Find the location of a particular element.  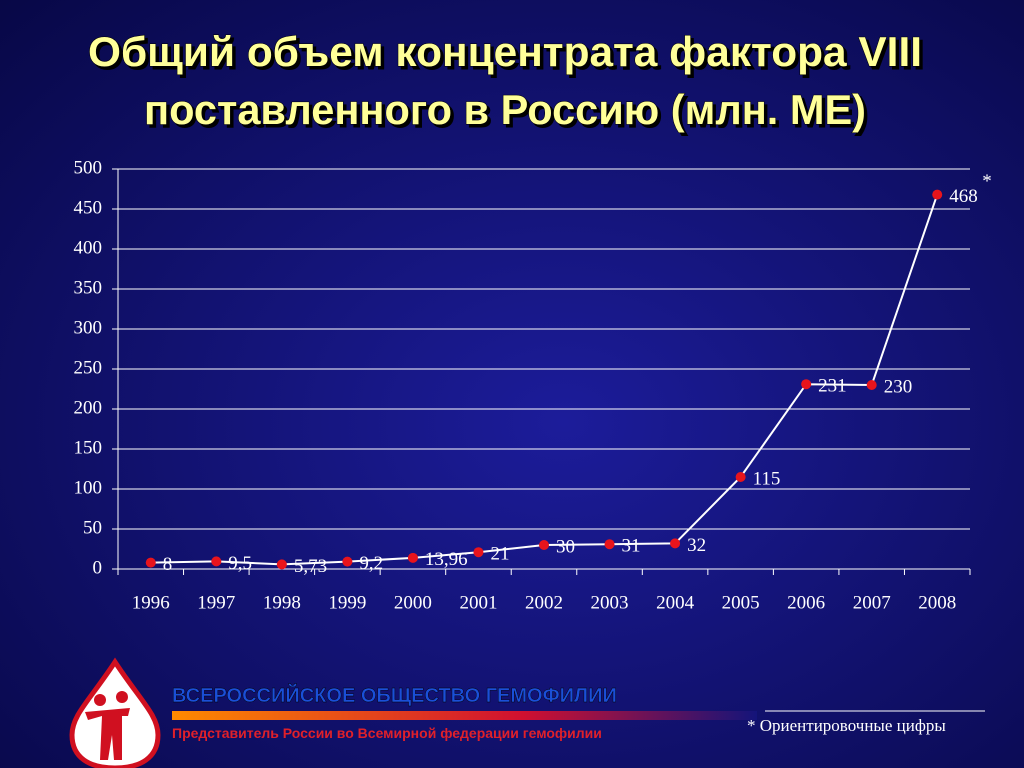

y-tick-label: 250 is located at coordinates (88, 367).